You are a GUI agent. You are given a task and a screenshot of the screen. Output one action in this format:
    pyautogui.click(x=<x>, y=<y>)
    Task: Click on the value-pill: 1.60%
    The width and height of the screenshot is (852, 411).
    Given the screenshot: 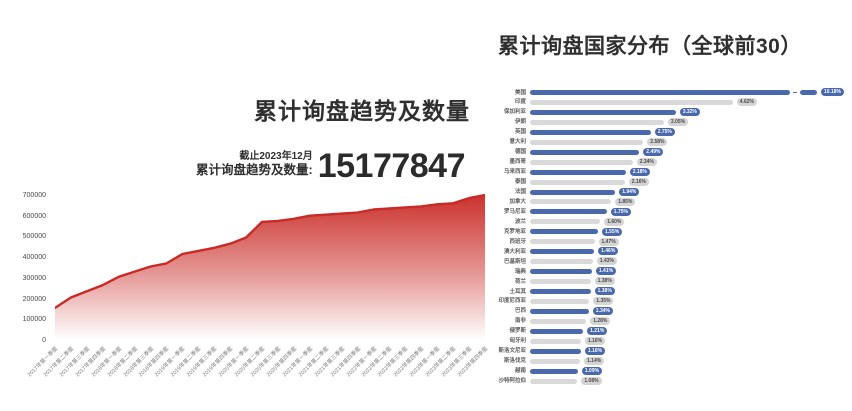 What is the action you would take?
    pyautogui.click(x=614, y=221)
    